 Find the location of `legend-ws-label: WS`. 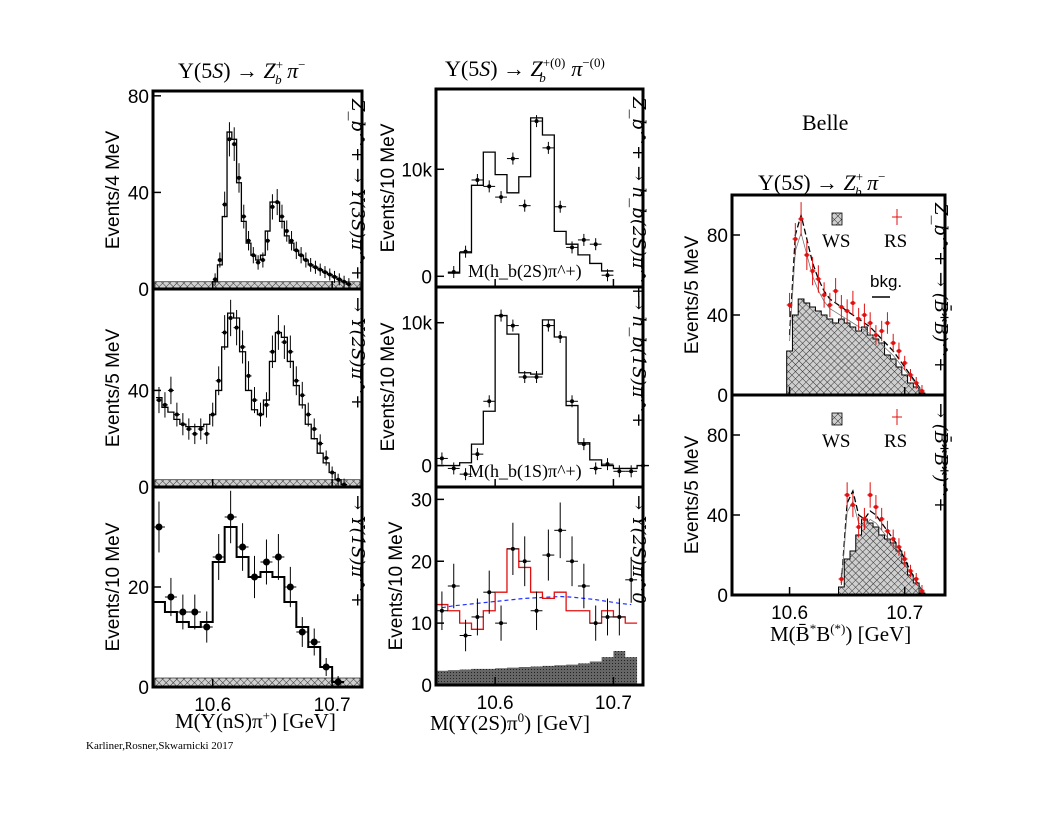

legend-ws-label: WS is located at coordinates (836, 241).